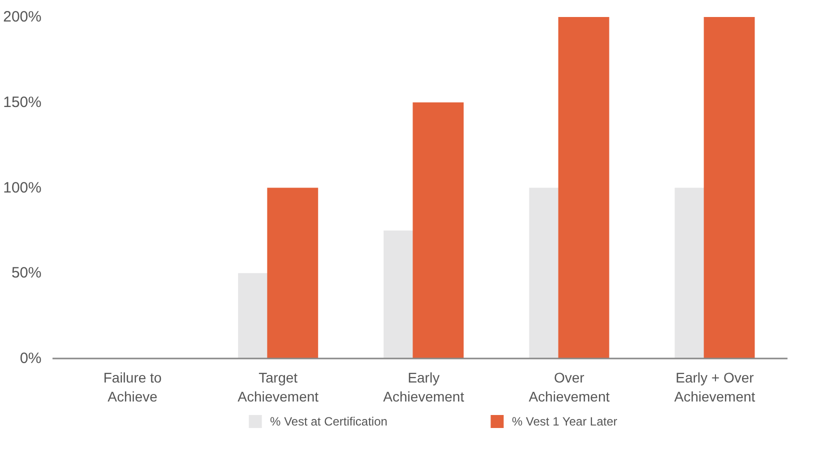 This screenshot has height=471, width=816. I want to click on y-tick-label: 200%, so click(22, 17).